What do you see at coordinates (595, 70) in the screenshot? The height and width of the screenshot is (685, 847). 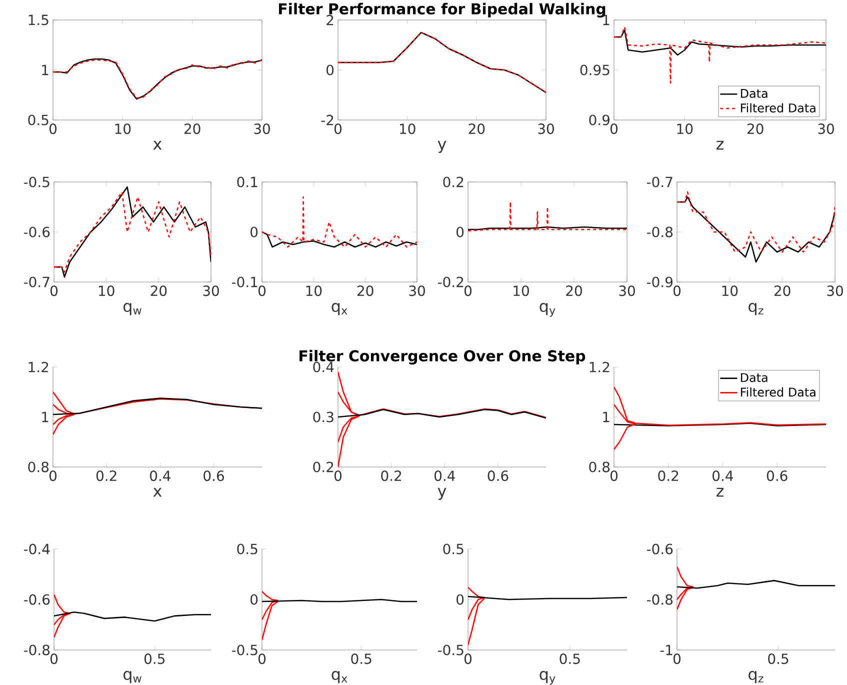 I see `y-tick-label: 0.95` at bounding box center [595, 70].